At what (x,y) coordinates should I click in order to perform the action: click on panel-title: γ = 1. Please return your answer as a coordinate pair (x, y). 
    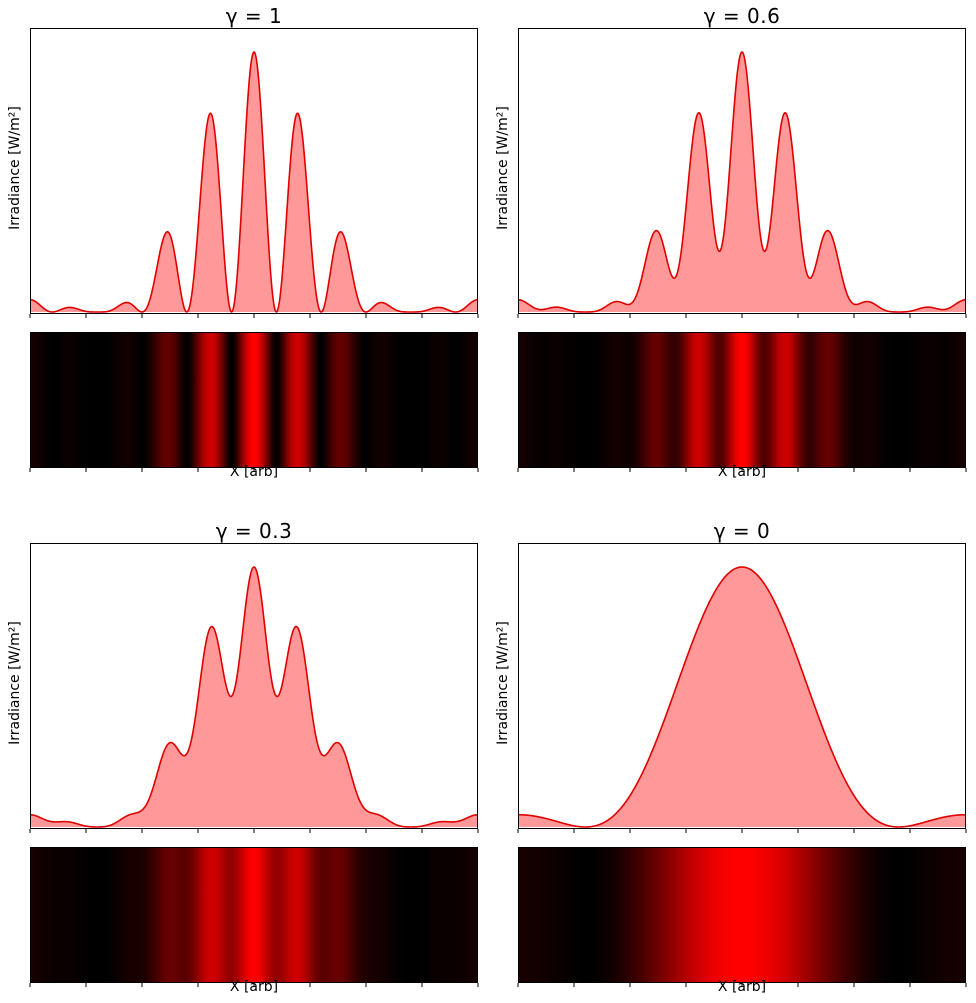
    Looking at the image, I should click on (254, 16).